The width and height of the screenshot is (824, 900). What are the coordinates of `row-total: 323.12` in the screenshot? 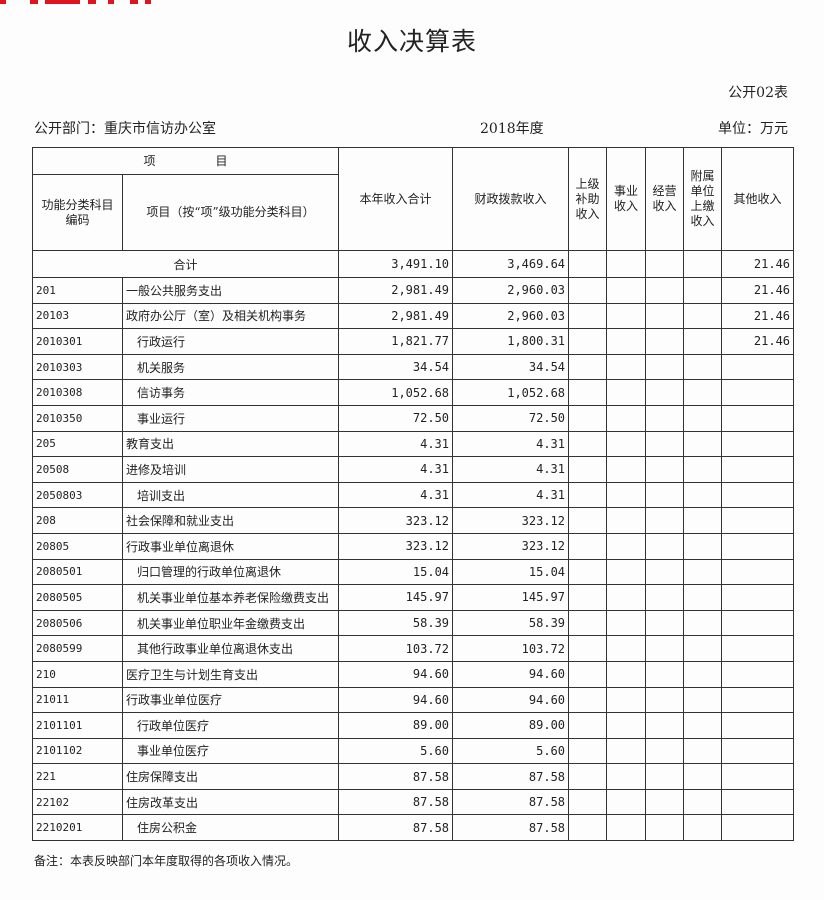 It's located at (396, 546).